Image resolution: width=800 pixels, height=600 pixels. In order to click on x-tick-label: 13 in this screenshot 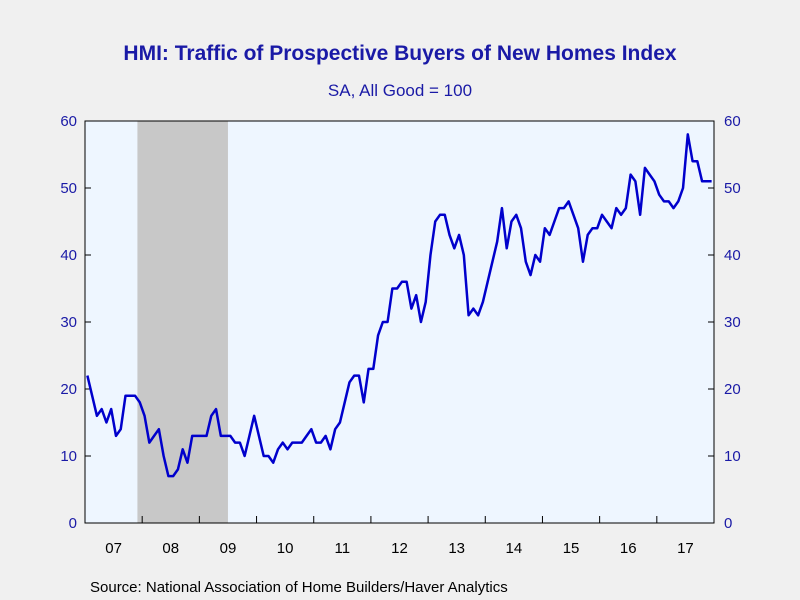, I will do `click(456, 548)`.